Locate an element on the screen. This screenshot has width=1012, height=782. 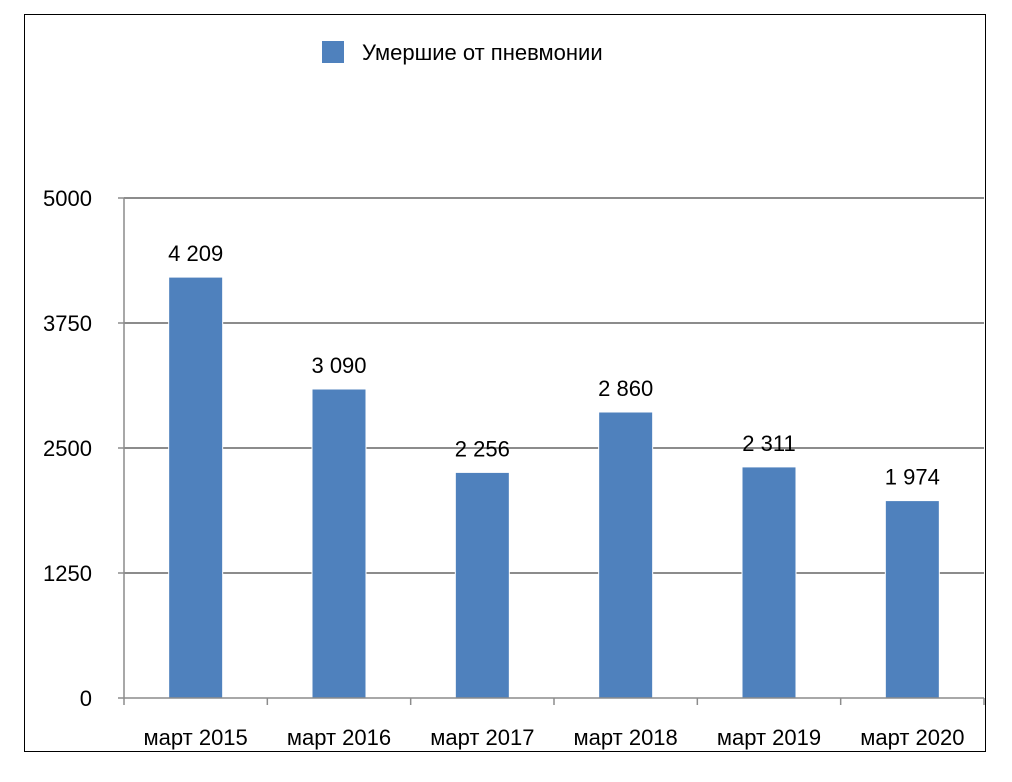
data-label: 2 311 is located at coordinates (768, 443).